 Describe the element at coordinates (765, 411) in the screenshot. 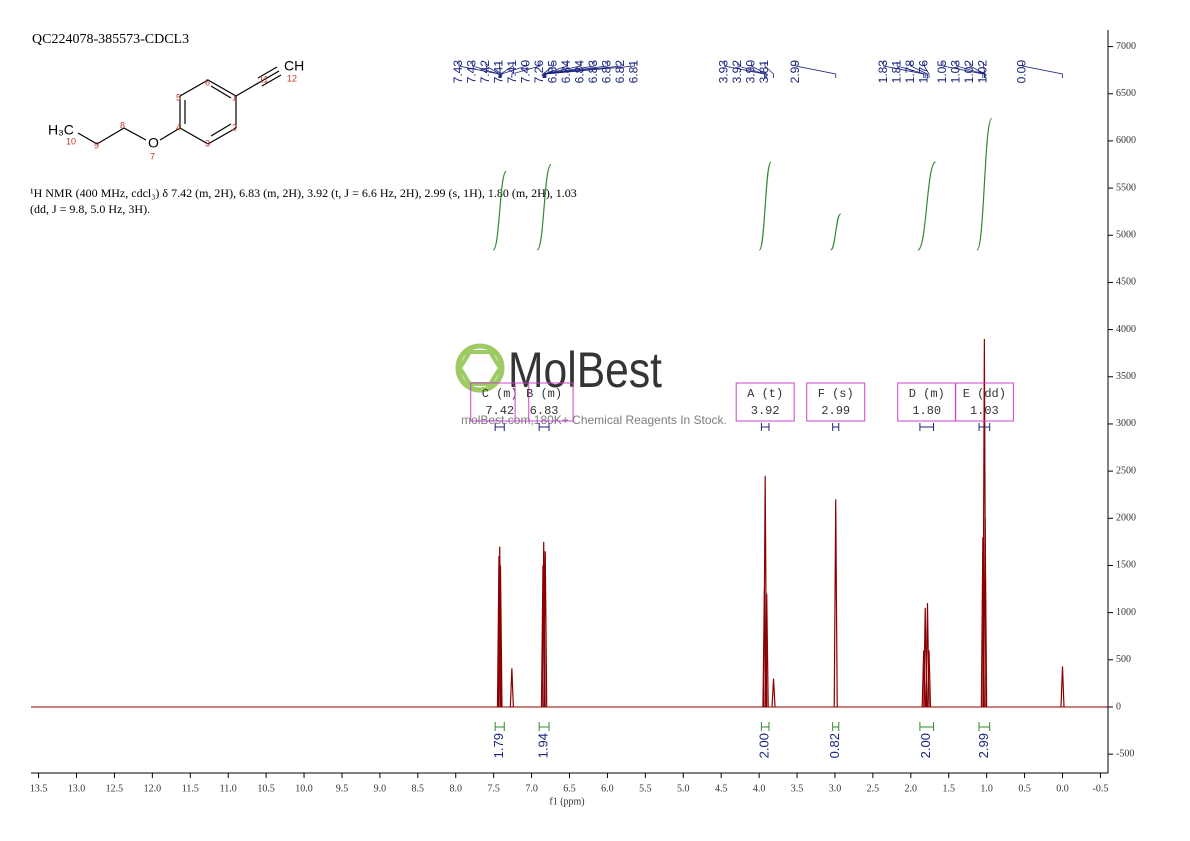

I see `multiplet-shift: 3.92` at that location.